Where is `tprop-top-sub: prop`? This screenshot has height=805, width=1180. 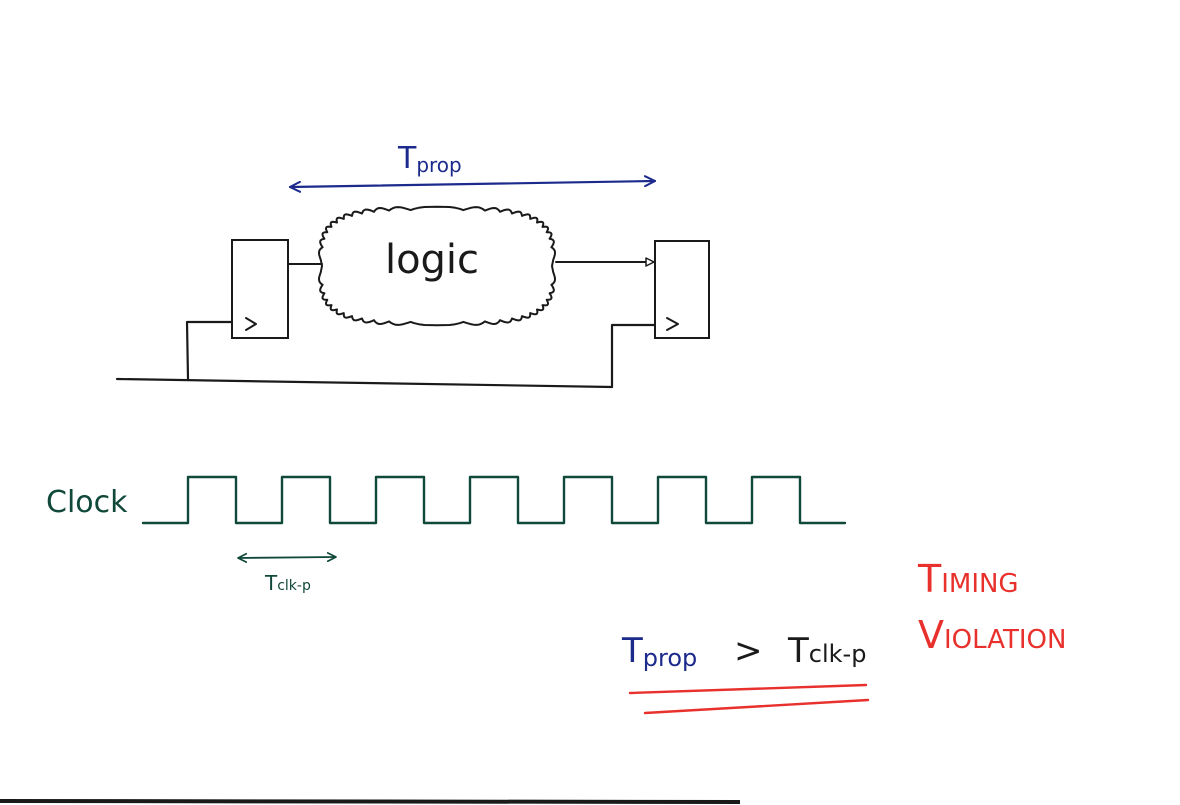 tprop-top-sub: prop is located at coordinates (438, 165).